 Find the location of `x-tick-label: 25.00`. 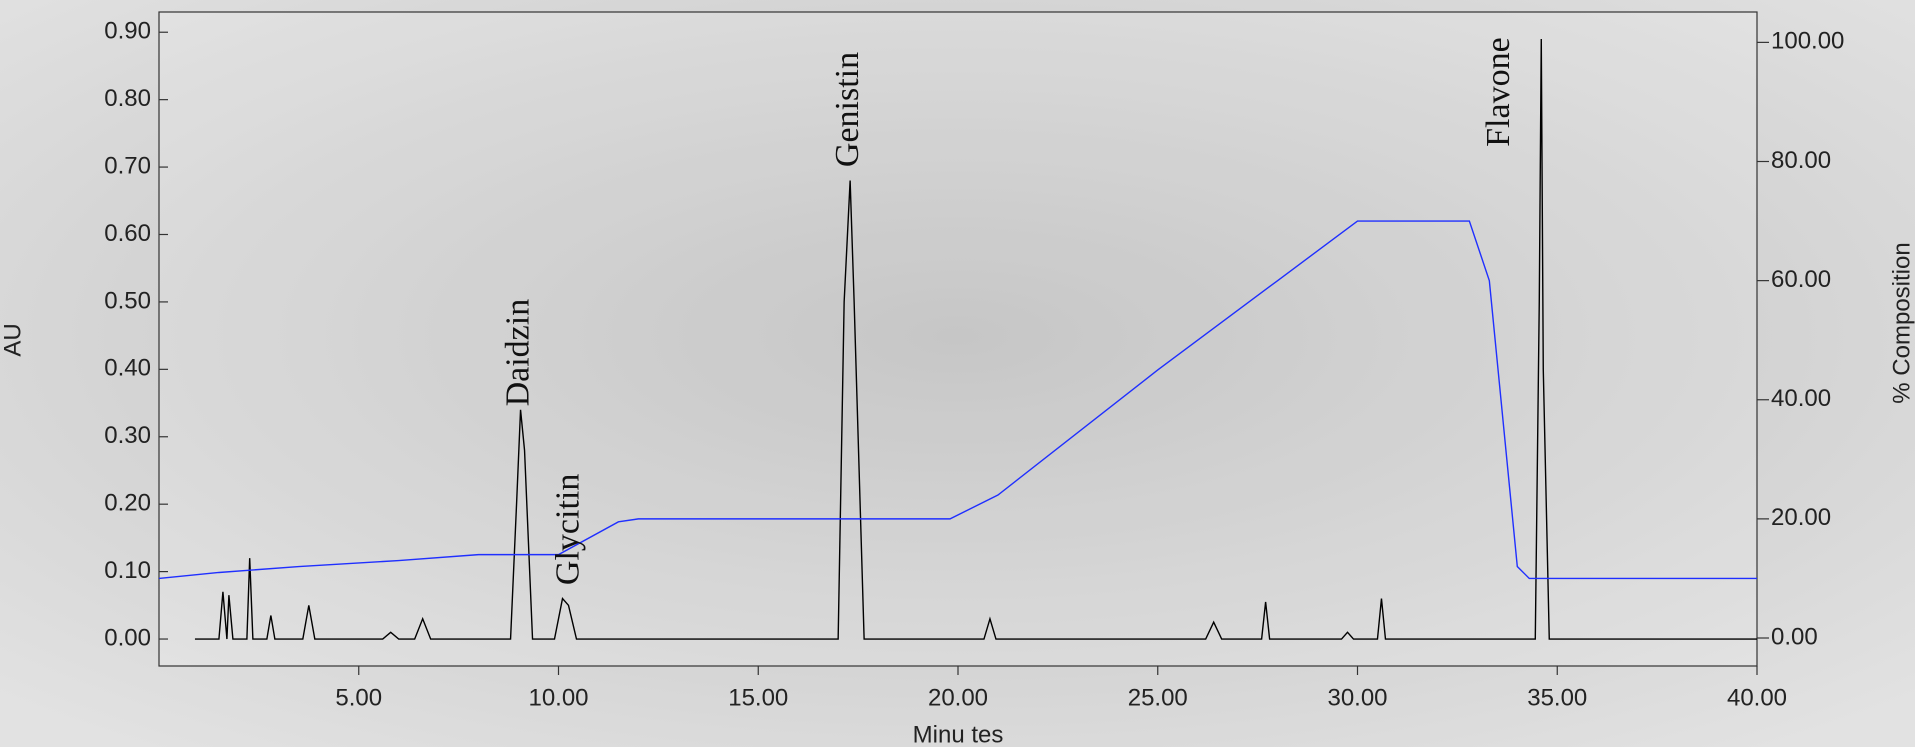

x-tick-label: 25.00 is located at coordinates (1158, 697).